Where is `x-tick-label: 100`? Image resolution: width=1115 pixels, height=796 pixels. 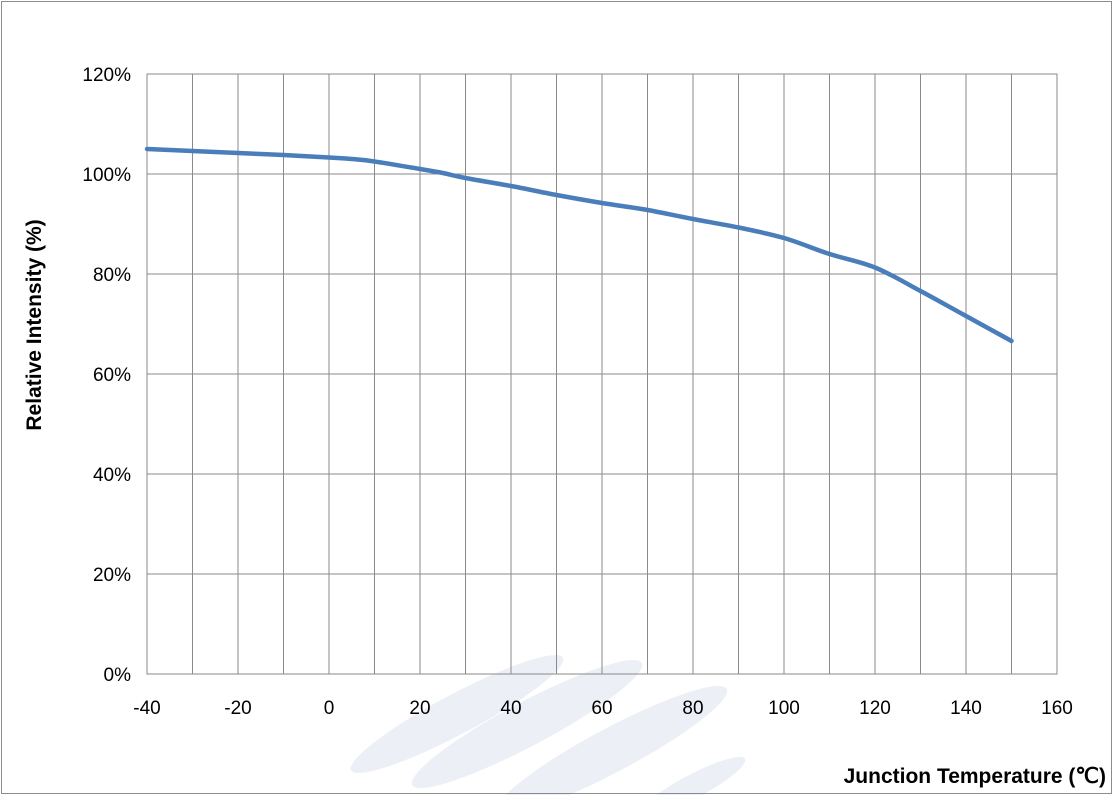 x-tick-label: 100 is located at coordinates (784, 708).